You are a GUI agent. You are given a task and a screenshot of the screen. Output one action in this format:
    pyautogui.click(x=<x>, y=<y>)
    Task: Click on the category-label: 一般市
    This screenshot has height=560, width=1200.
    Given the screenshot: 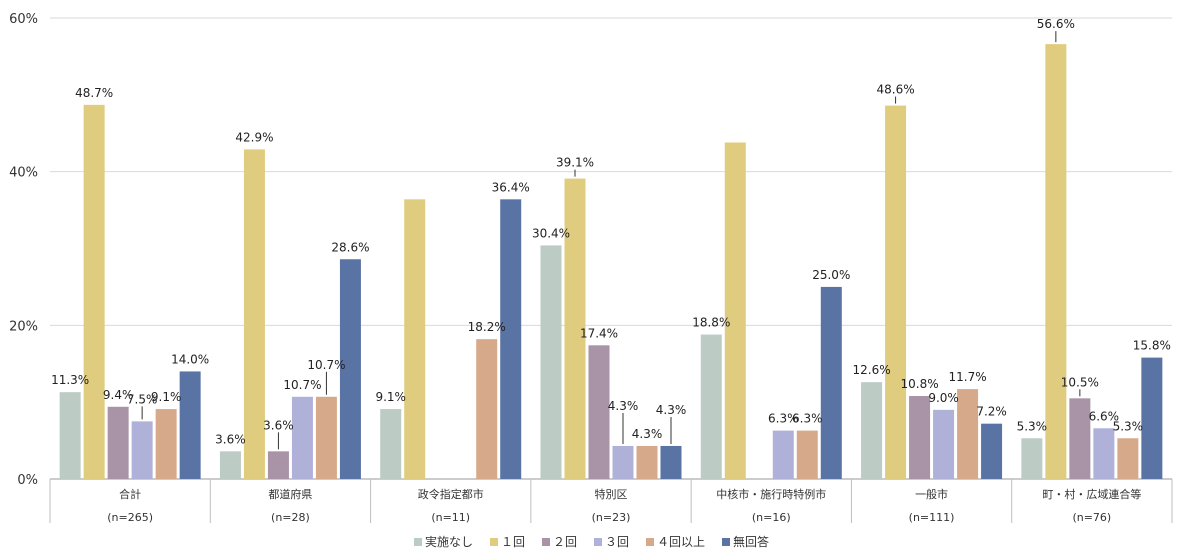 What is the action you would take?
    pyautogui.click(x=931, y=494)
    